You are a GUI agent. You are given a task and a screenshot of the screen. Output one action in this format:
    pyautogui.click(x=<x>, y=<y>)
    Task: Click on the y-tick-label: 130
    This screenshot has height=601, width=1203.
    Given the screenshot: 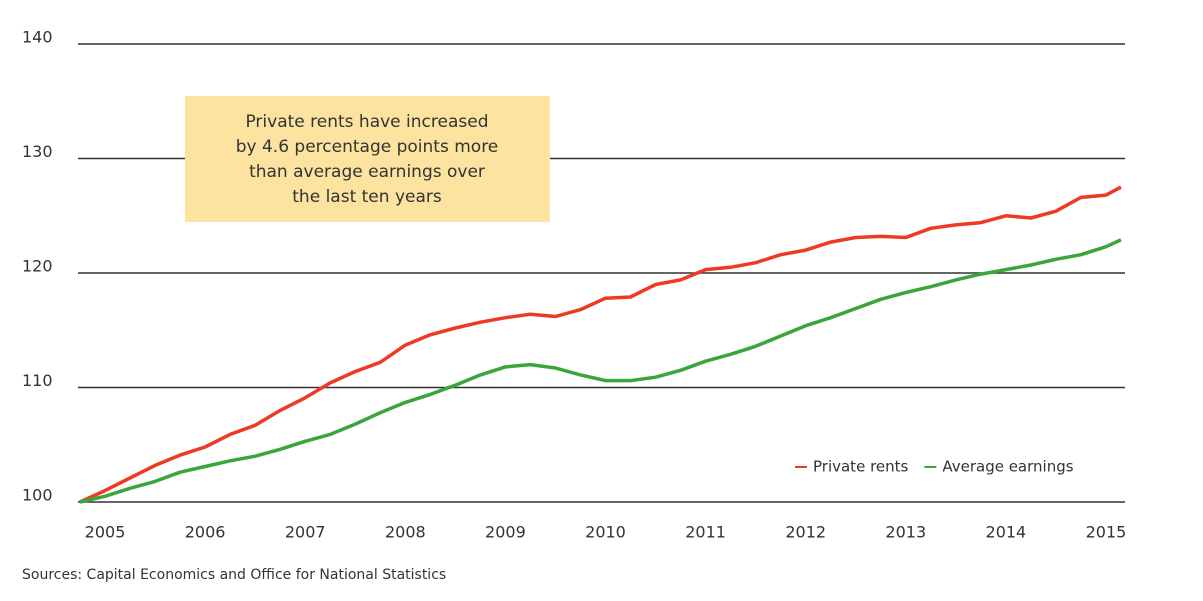 What is the action you would take?
    pyautogui.click(x=37, y=151)
    